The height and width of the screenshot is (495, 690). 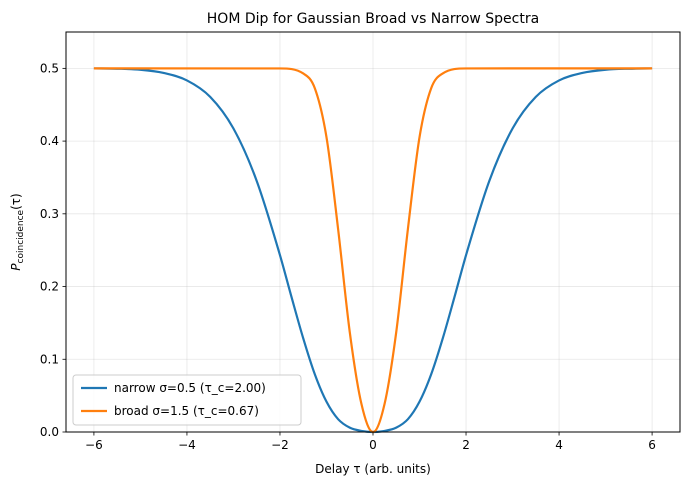 What do you see at coordinates (373, 445) in the screenshot?
I see `x-tick-label: 0` at bounding box center [373, 445].